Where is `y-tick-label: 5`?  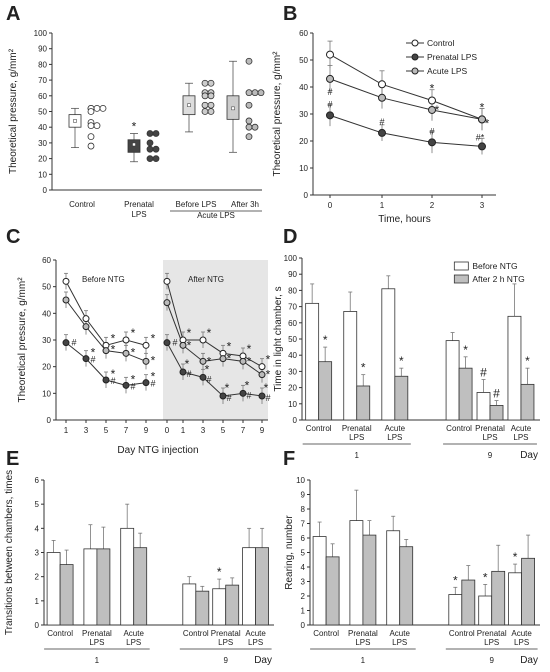
y-tick-label: 5 is located at coordinates (303, 553).